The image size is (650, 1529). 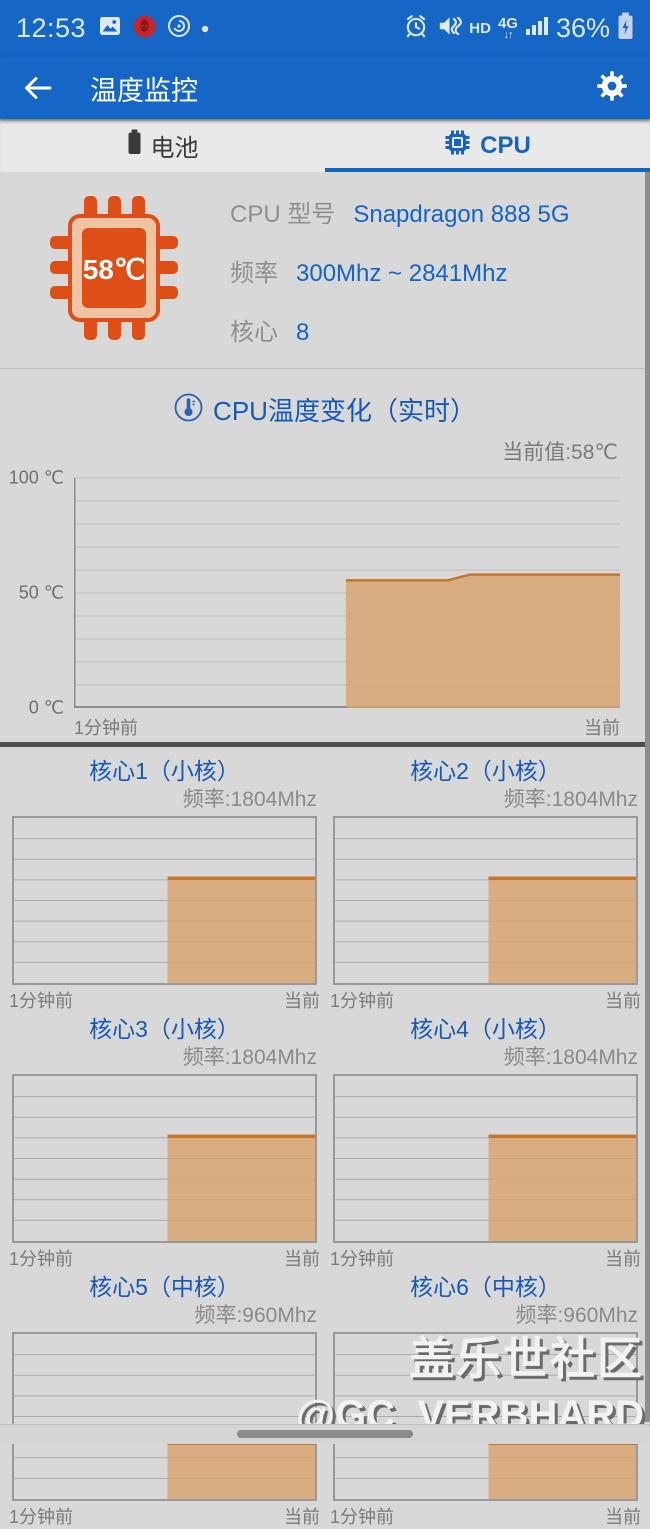 What do you see at coordinates (344, 411) in the screenshot?
I see `temp-chart-title: CPU温度变化（实时）` at bounding box center [344, 411].